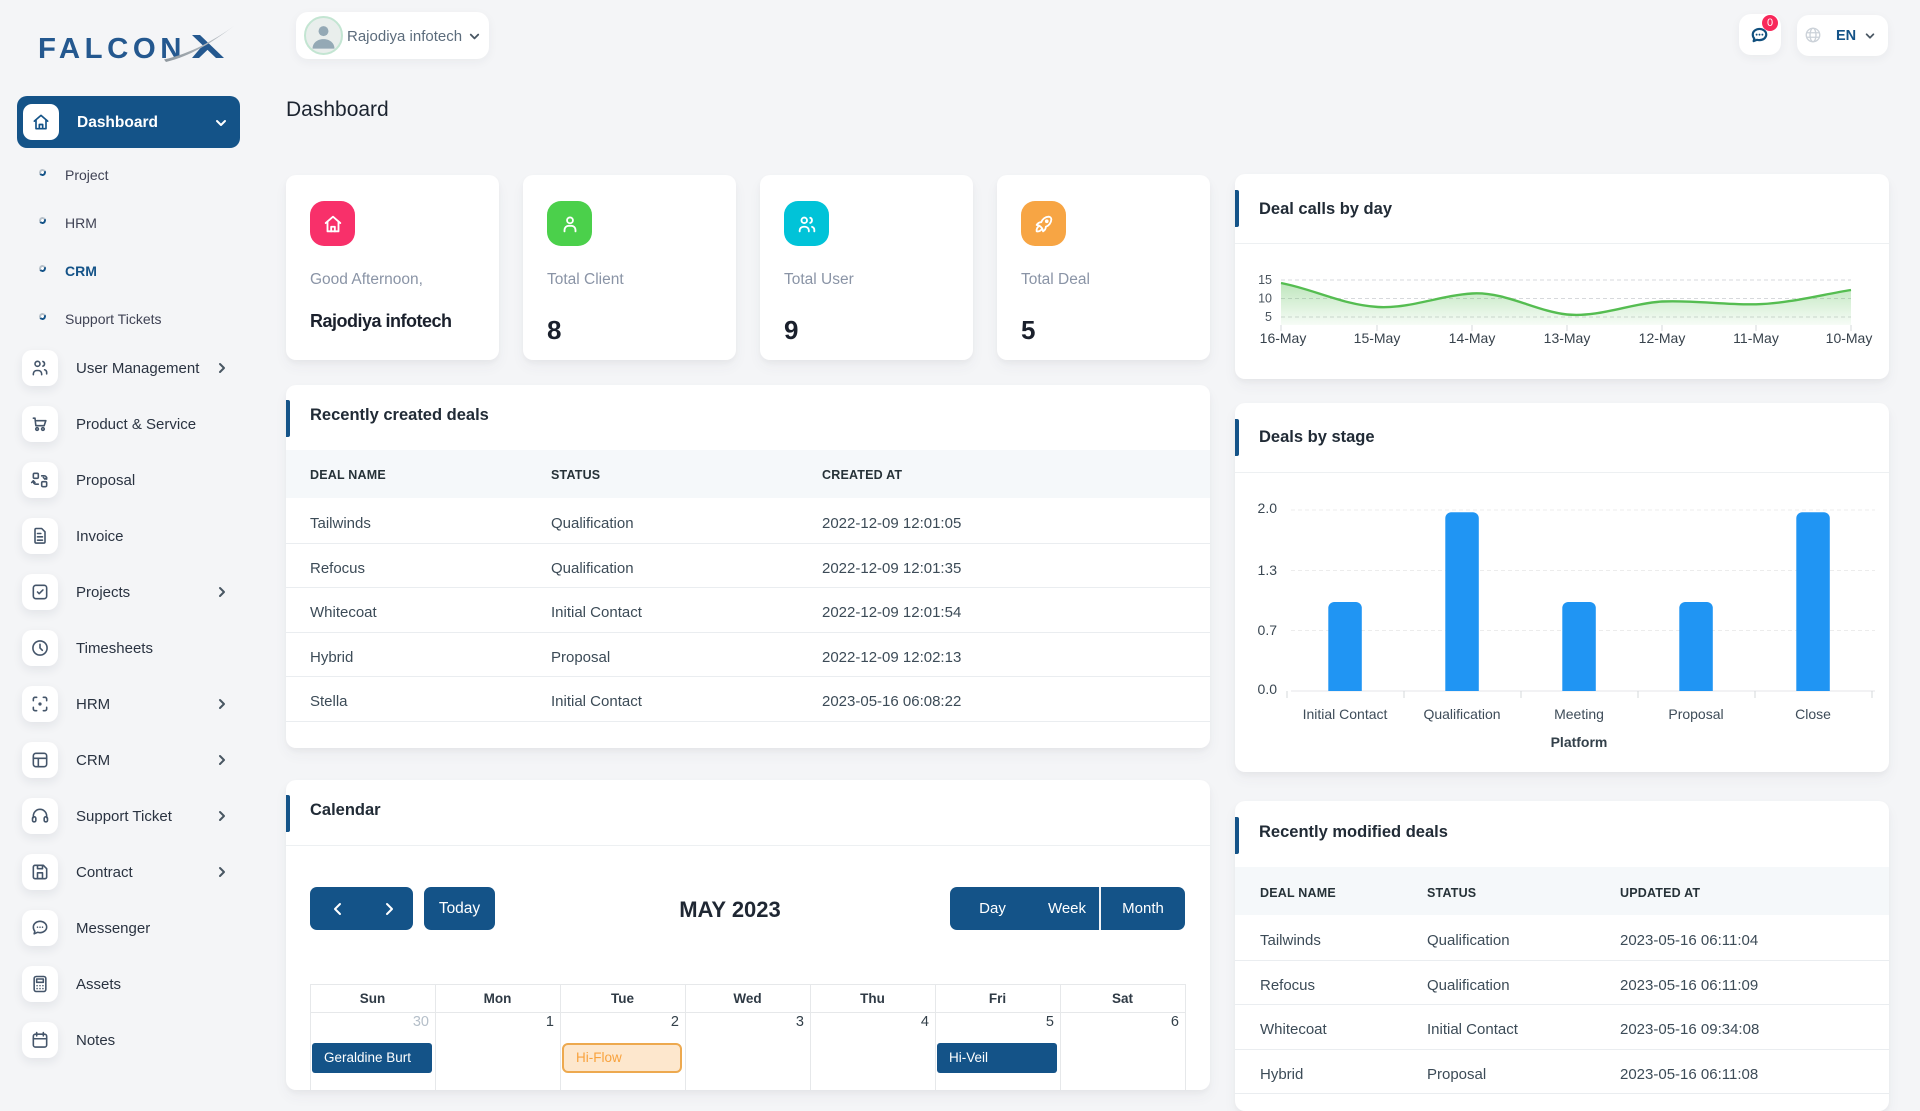 The width and height of the screenshot is (1920, 1111). What do you see at coordinates (1268, 570) in the screenshot?
I see `svg-text: 1.3` at bounding box center [1268, 570].